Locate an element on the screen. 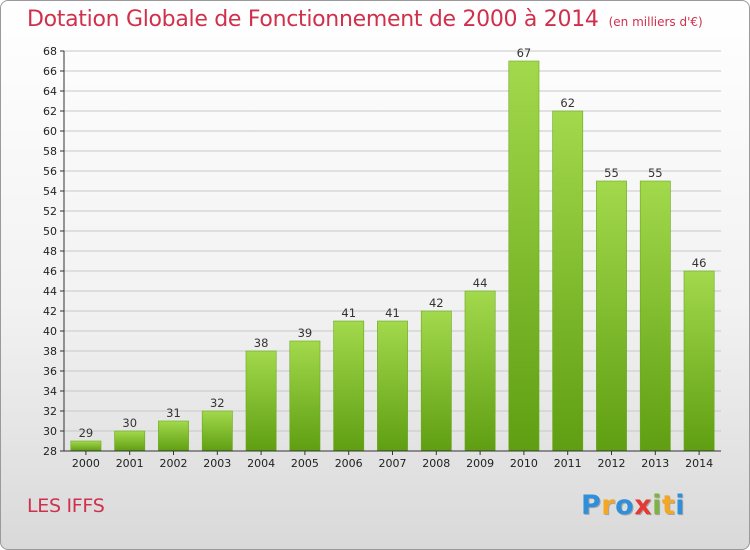  data-label-2013: 55 is located at coordinates (655, 173).